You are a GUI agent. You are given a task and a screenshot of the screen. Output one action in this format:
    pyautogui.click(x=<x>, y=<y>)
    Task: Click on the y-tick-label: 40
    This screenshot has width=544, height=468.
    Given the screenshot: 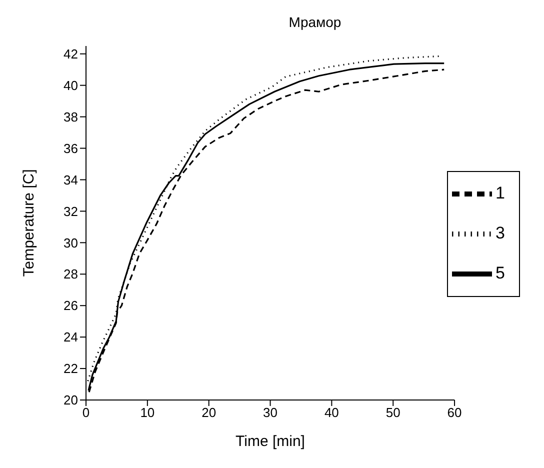 What is the action you would take?
    pyautogui.click(x=71, y=85)
    